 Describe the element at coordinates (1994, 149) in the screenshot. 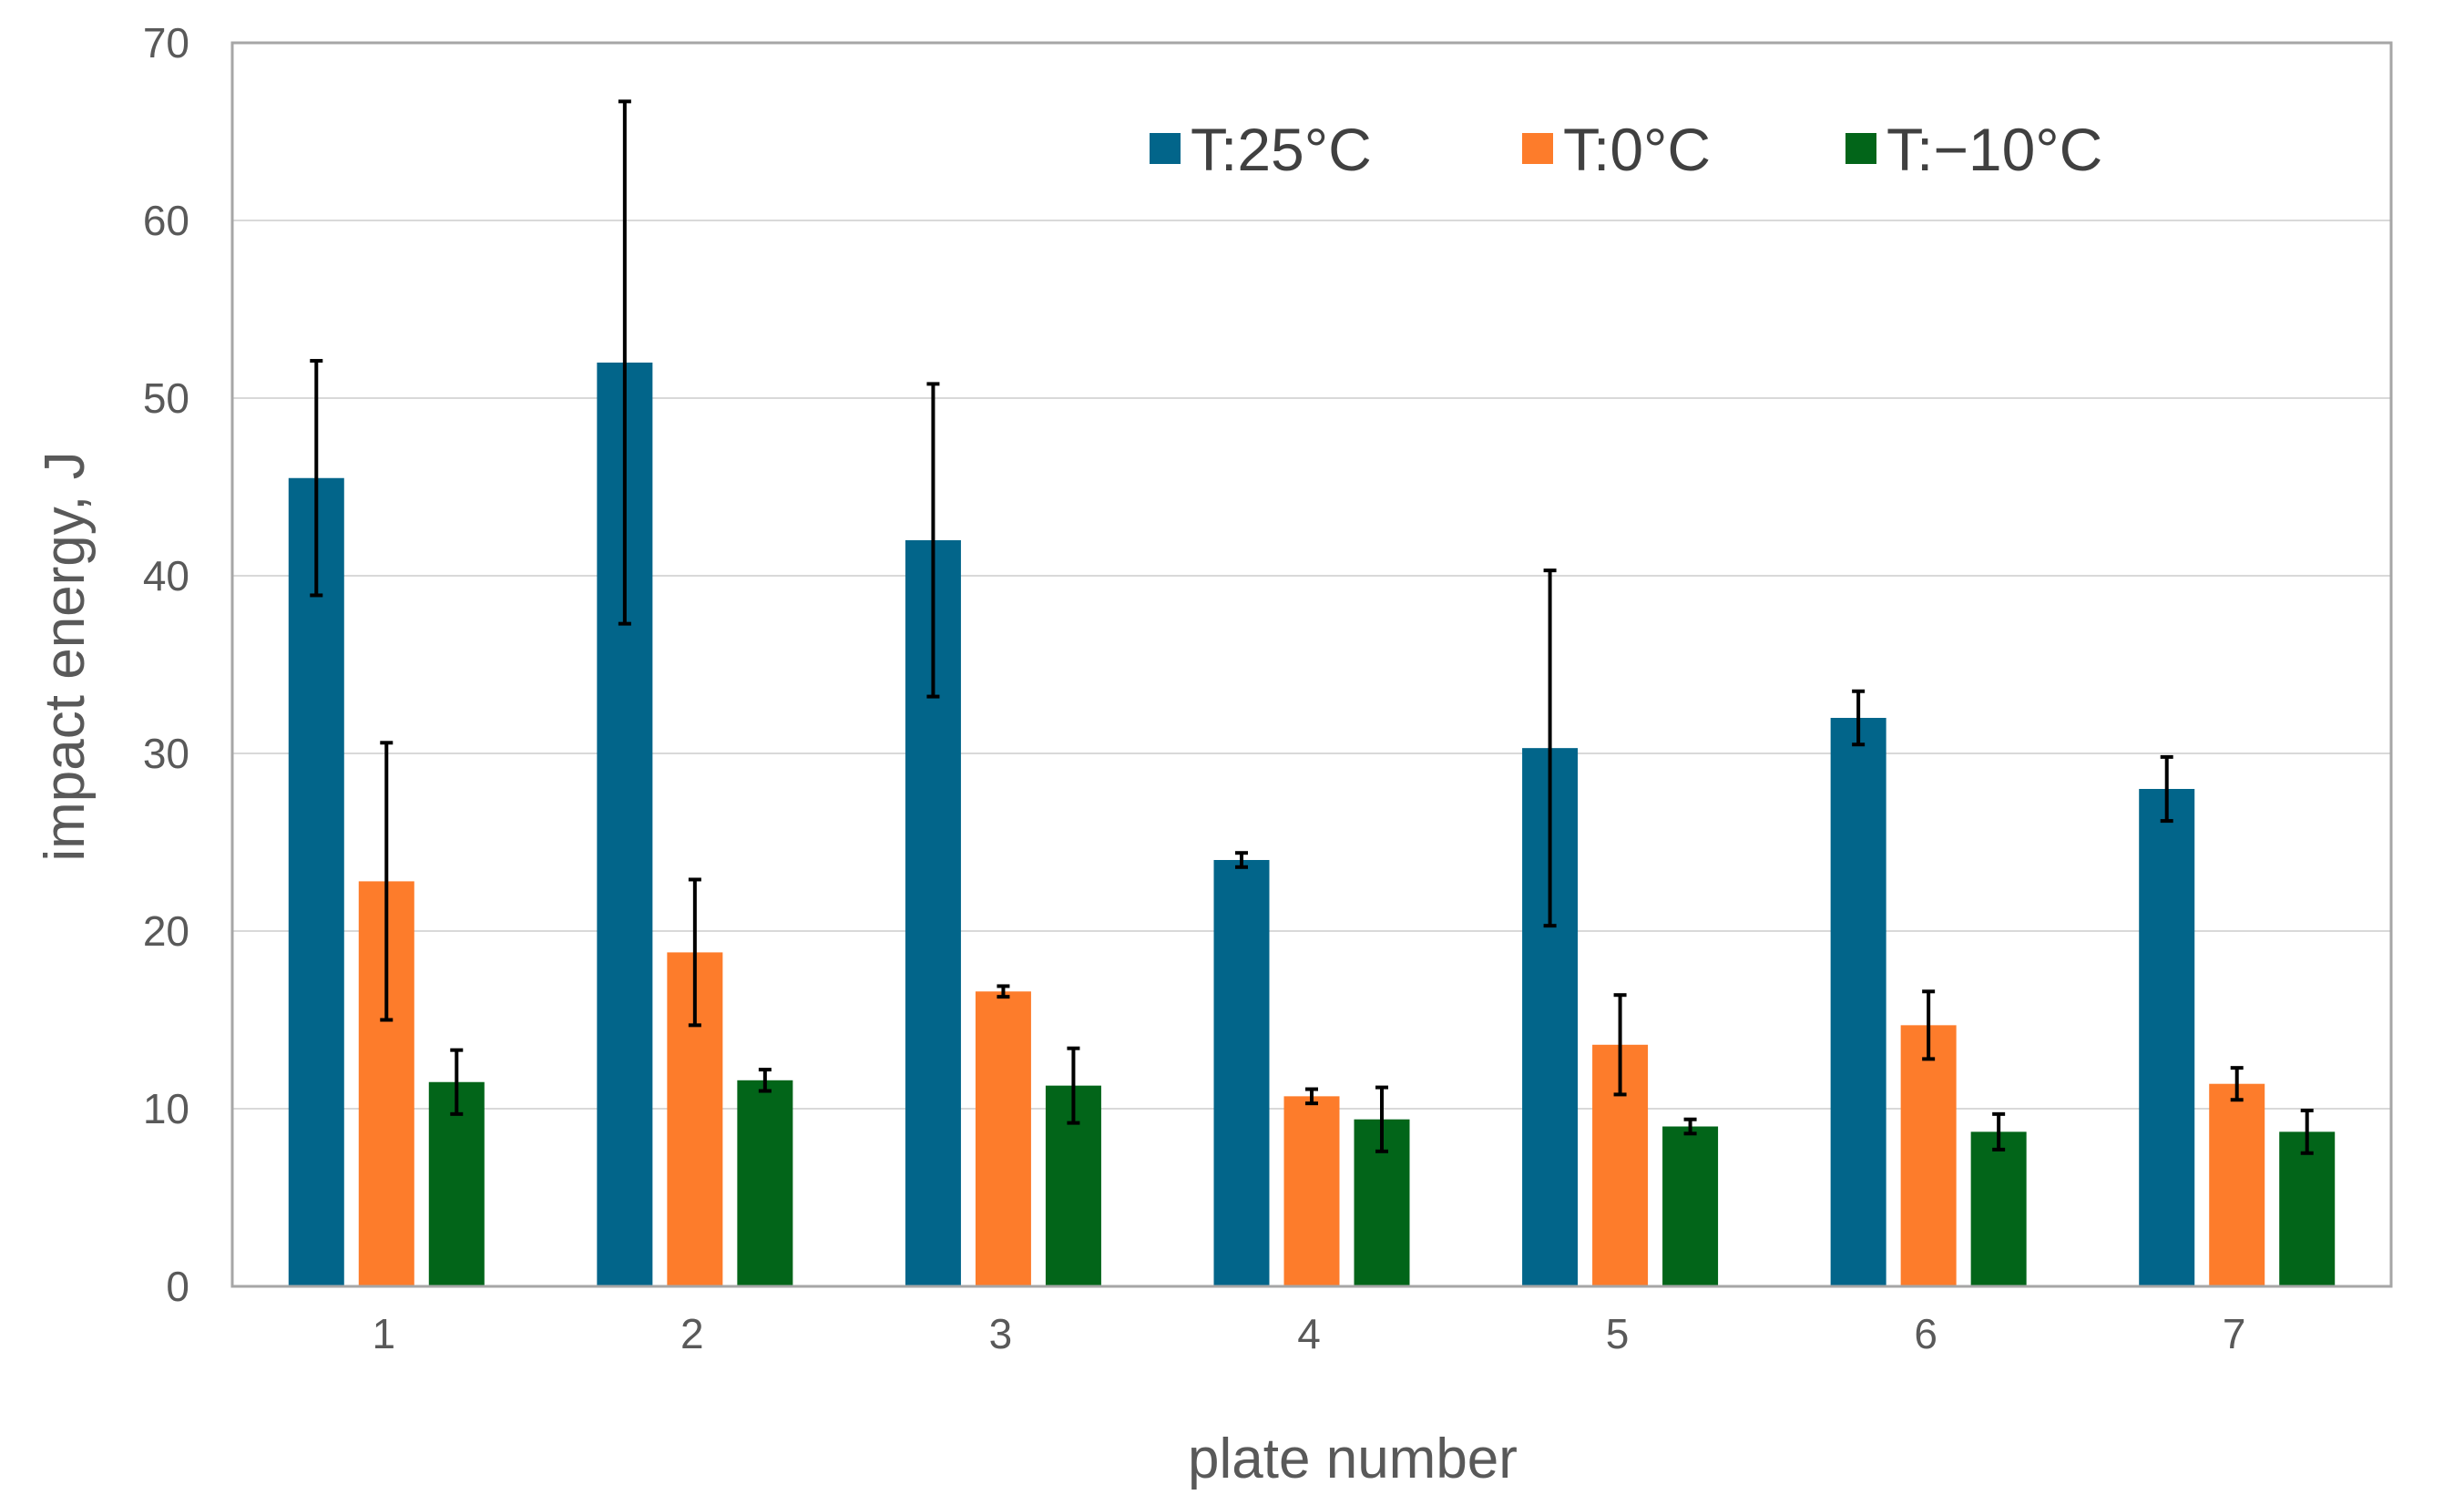

I see `legend-label: T:−10°C` at that location.